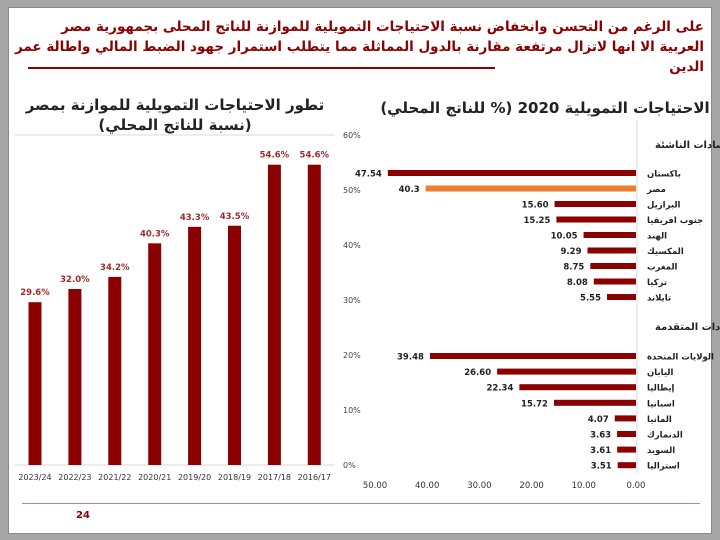 The width and height of the screenshot is (720, 540). What do you see at coordinates (626, 449) in the screenshot?
I see `bar-السويد` at bounding box center [626, 449].